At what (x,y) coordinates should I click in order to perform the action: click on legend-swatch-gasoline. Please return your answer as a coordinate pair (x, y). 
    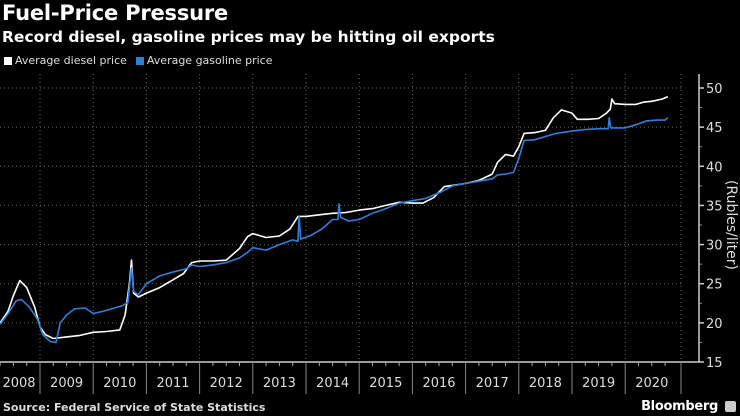
    Looking at the image, I should click on (139, 61).